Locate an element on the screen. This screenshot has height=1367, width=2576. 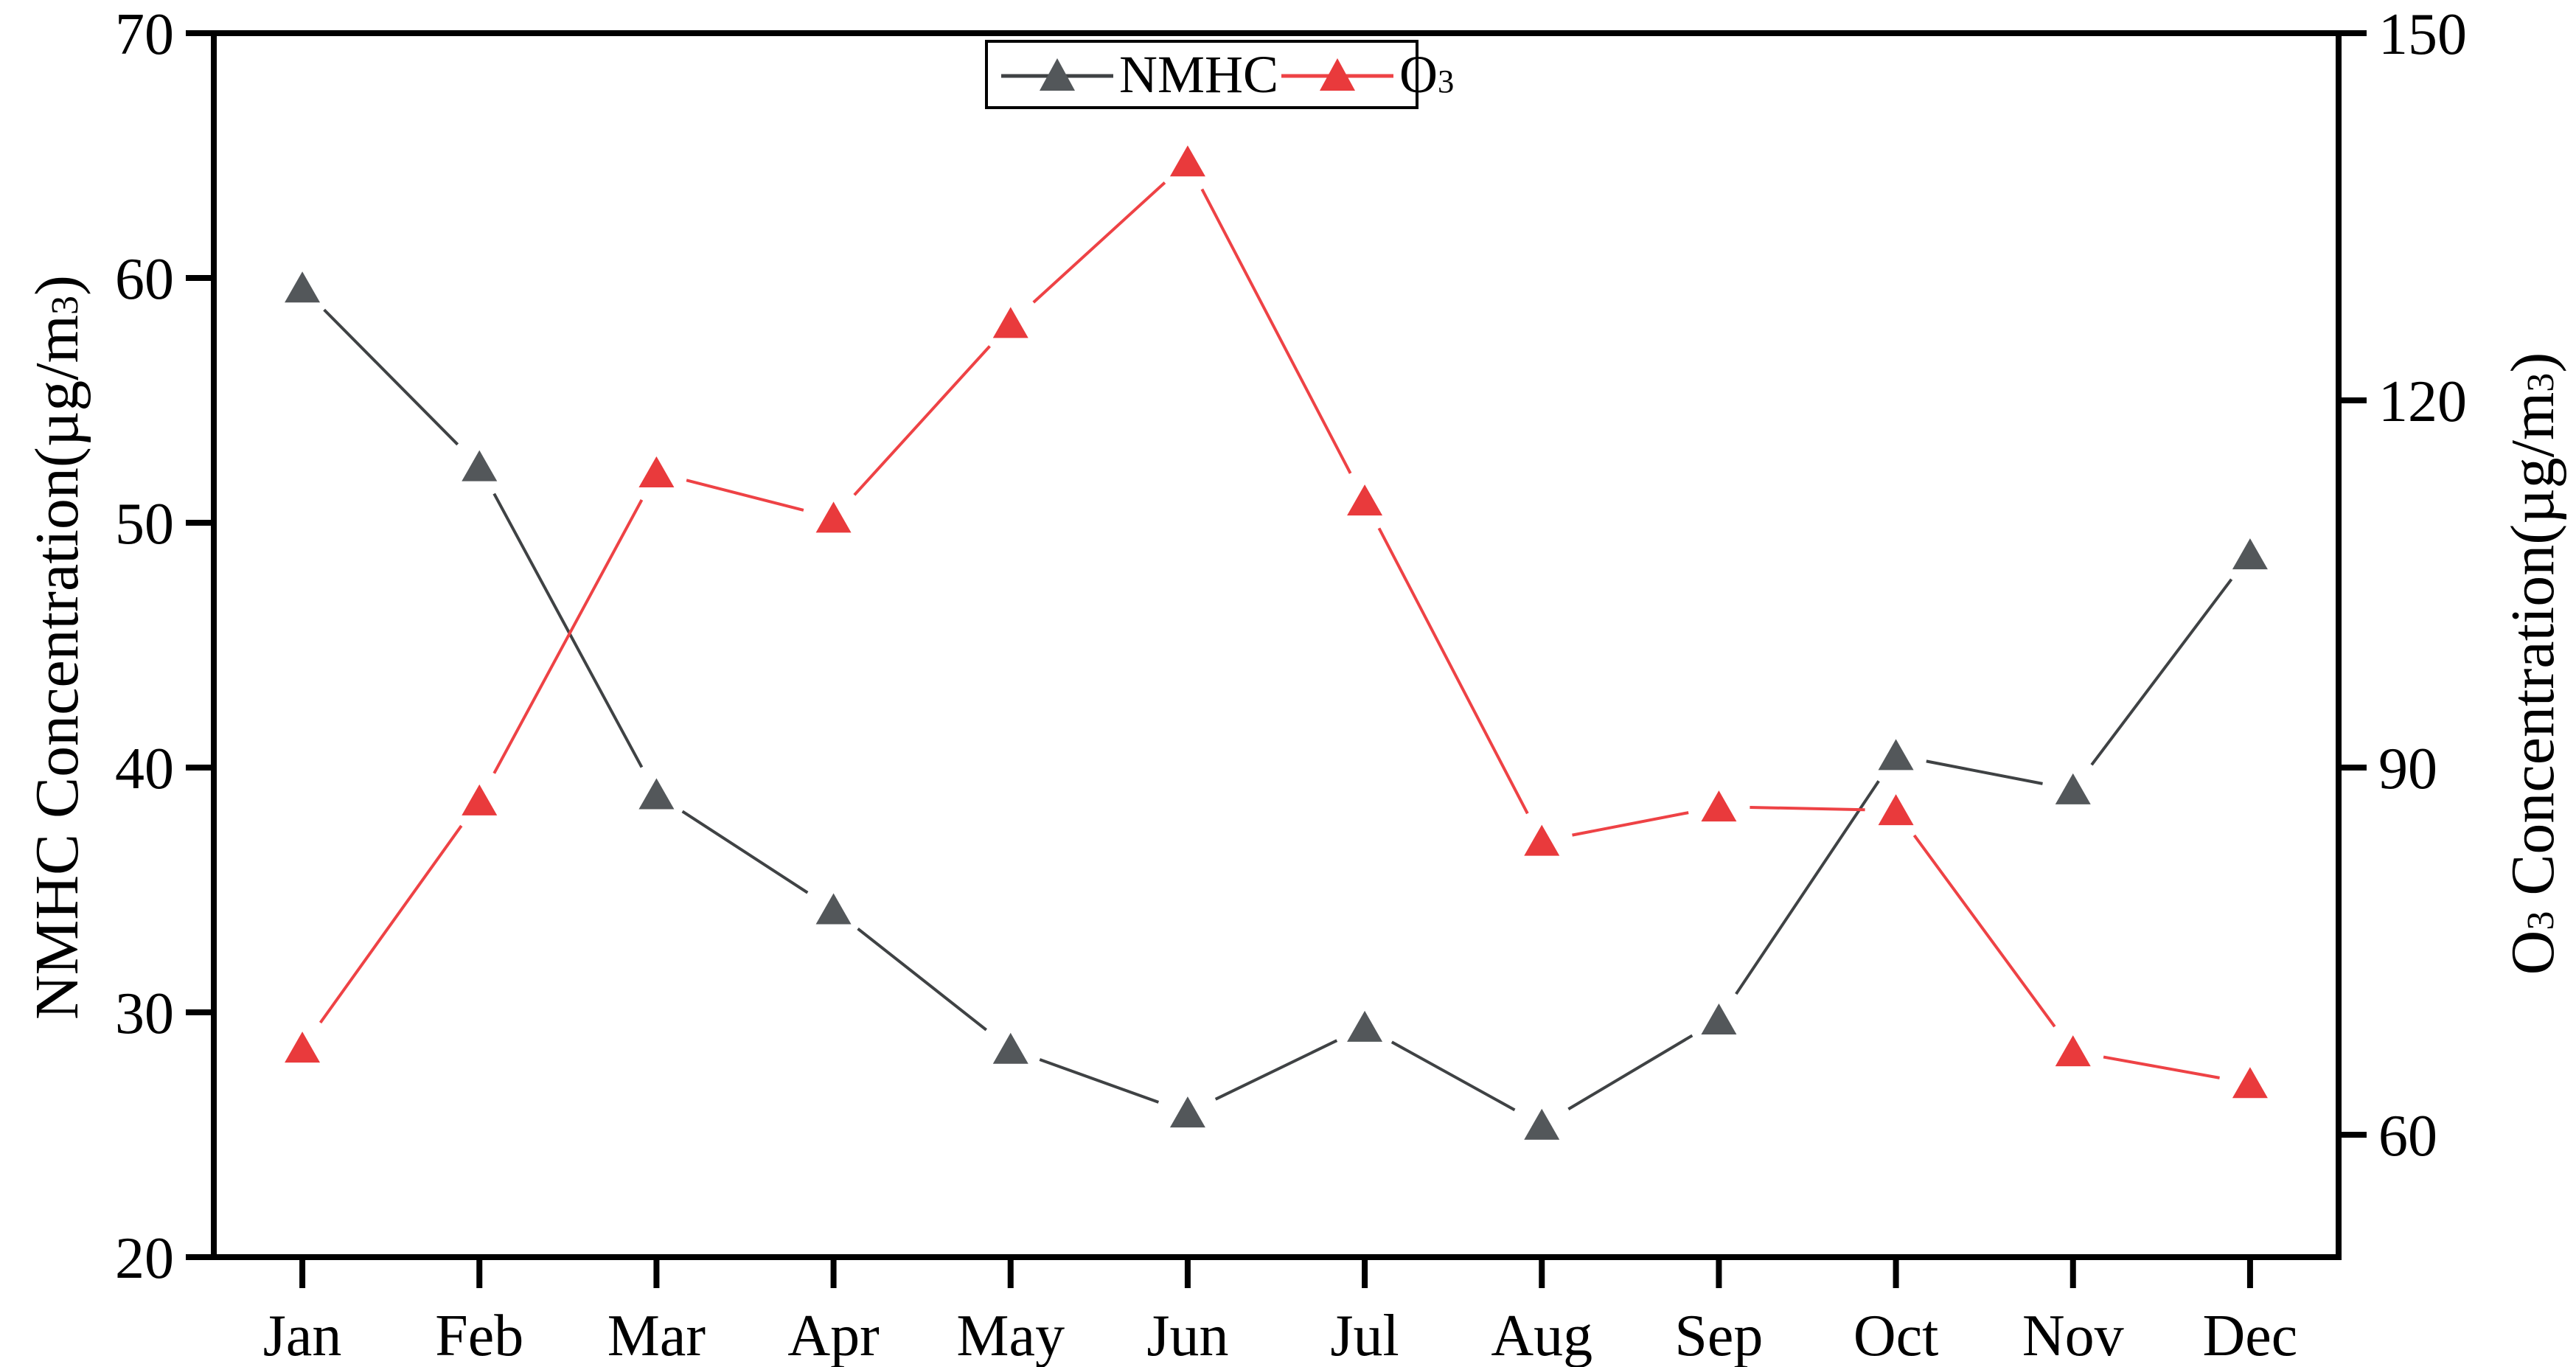
x-tick-label: Jun is located at coordinates (1187, 1336).